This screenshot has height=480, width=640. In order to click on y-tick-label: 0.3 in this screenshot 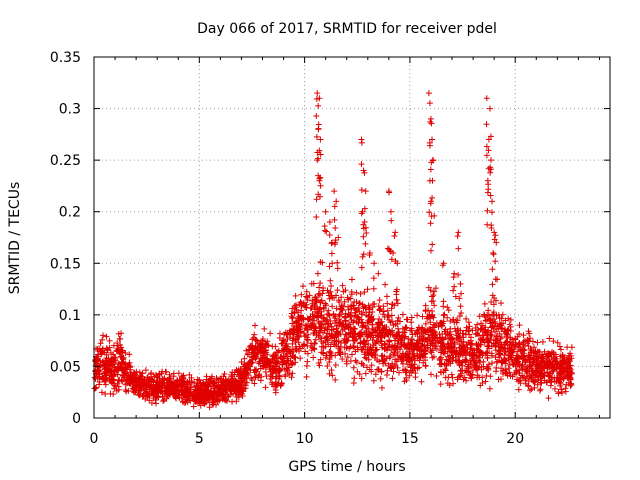, I will do `click(70, 110)`.